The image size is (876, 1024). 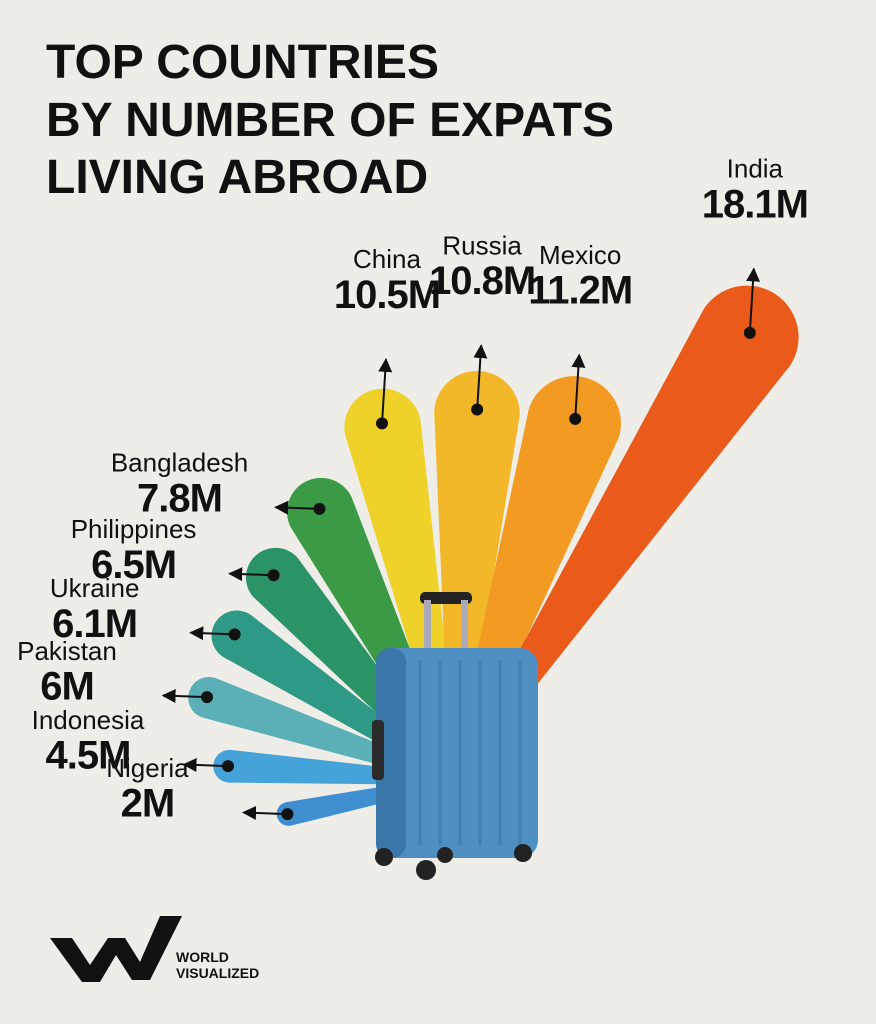 I want to click on value-label: 2M, so click(x=148, y=804).